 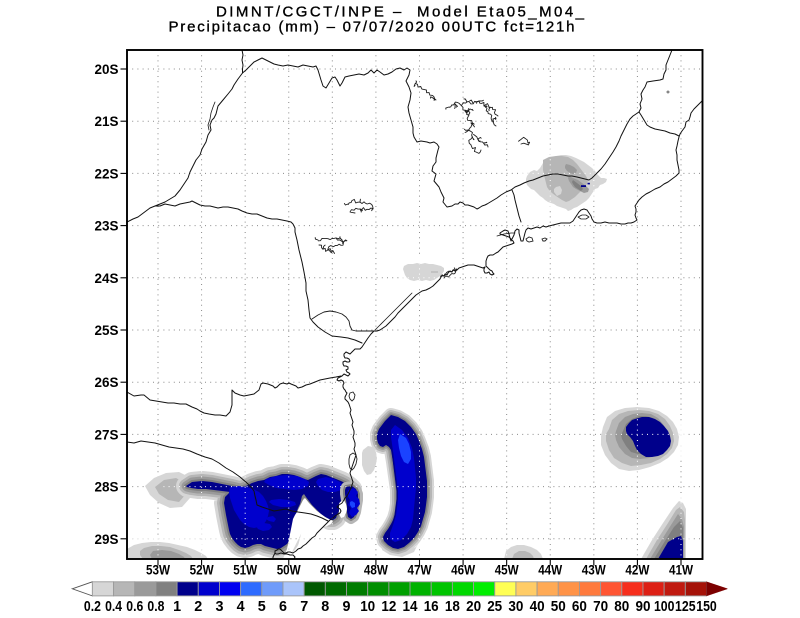 I want to click on svg-text: 90, so click(x=643, y=607).